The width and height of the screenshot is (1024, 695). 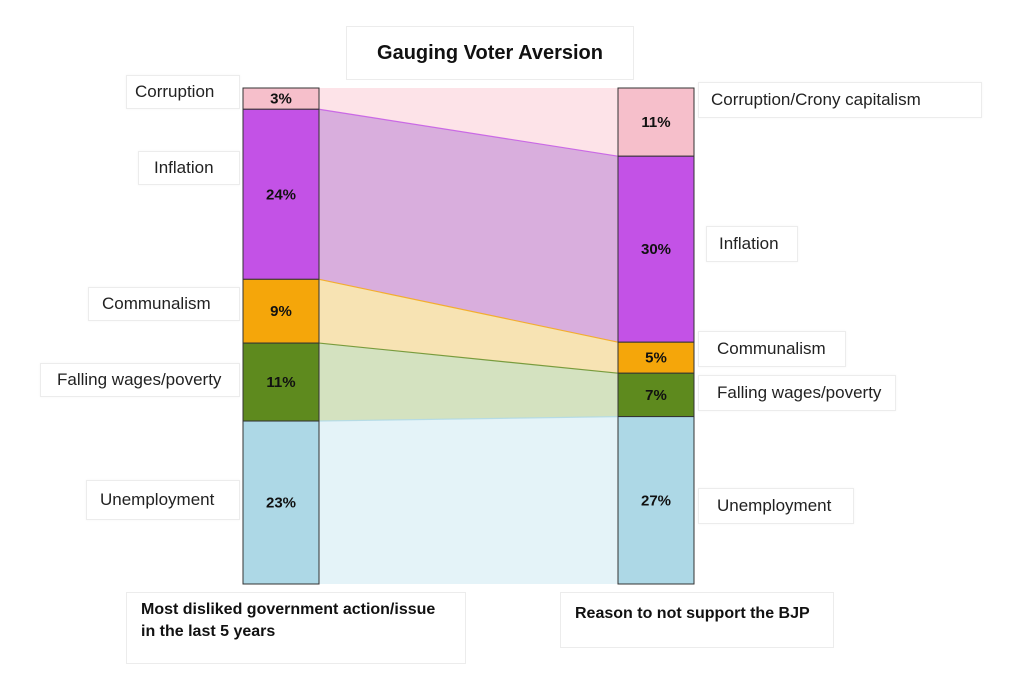 I want to click on left-value-corruption: 3%, so click(x=281, y=99).